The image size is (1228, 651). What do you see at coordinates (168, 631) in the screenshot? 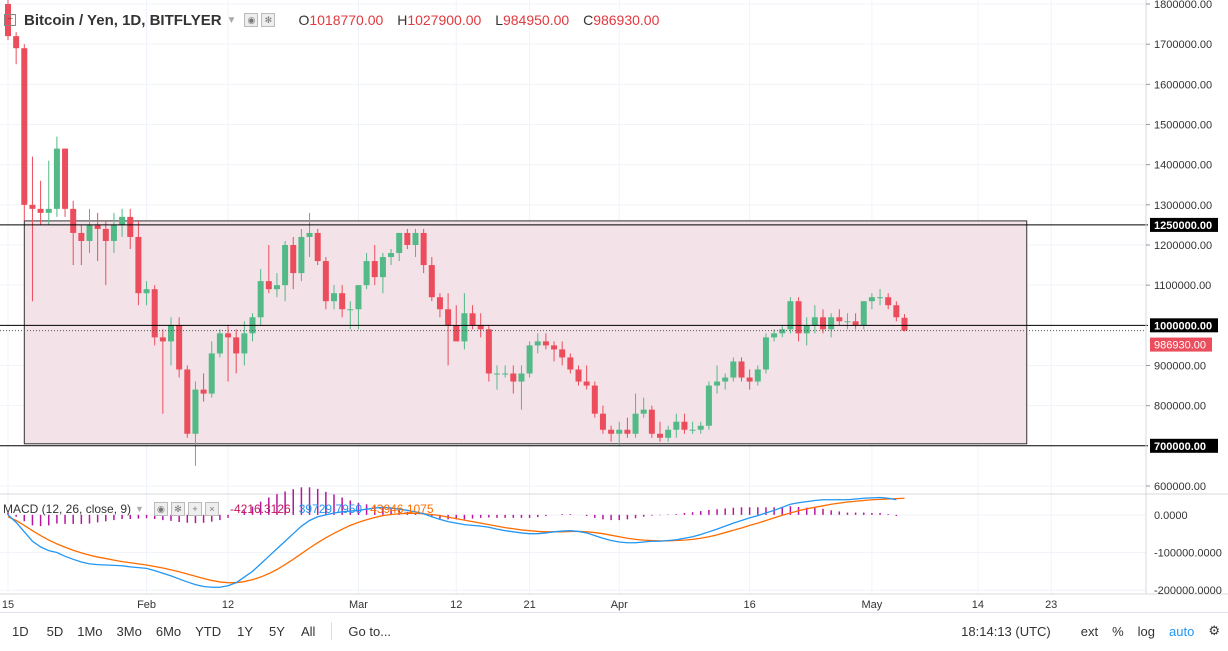
I see `timeframe-6mo: 6Mo` at bounding box center [168, 631].